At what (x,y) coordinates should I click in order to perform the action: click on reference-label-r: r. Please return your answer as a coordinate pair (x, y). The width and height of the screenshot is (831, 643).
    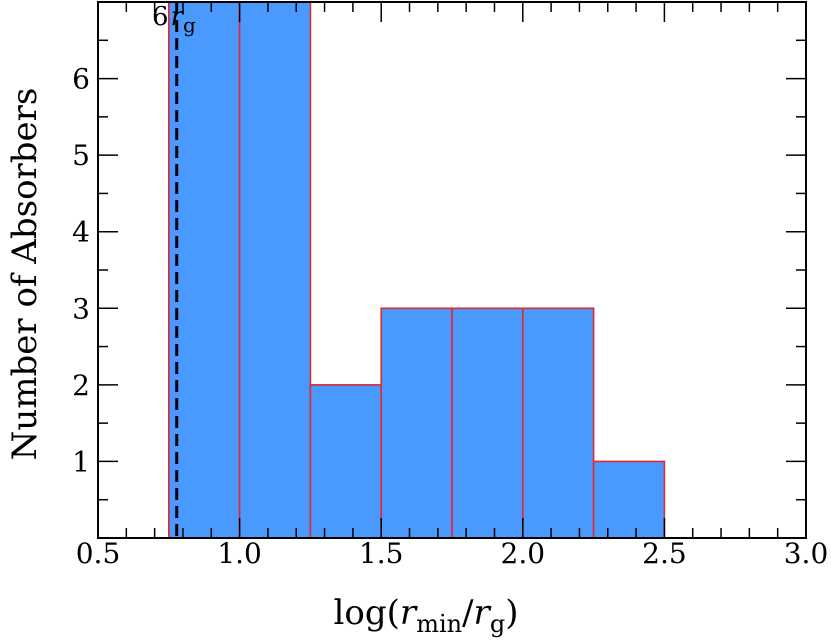
    Looking at the image, I should click on (178, 17).